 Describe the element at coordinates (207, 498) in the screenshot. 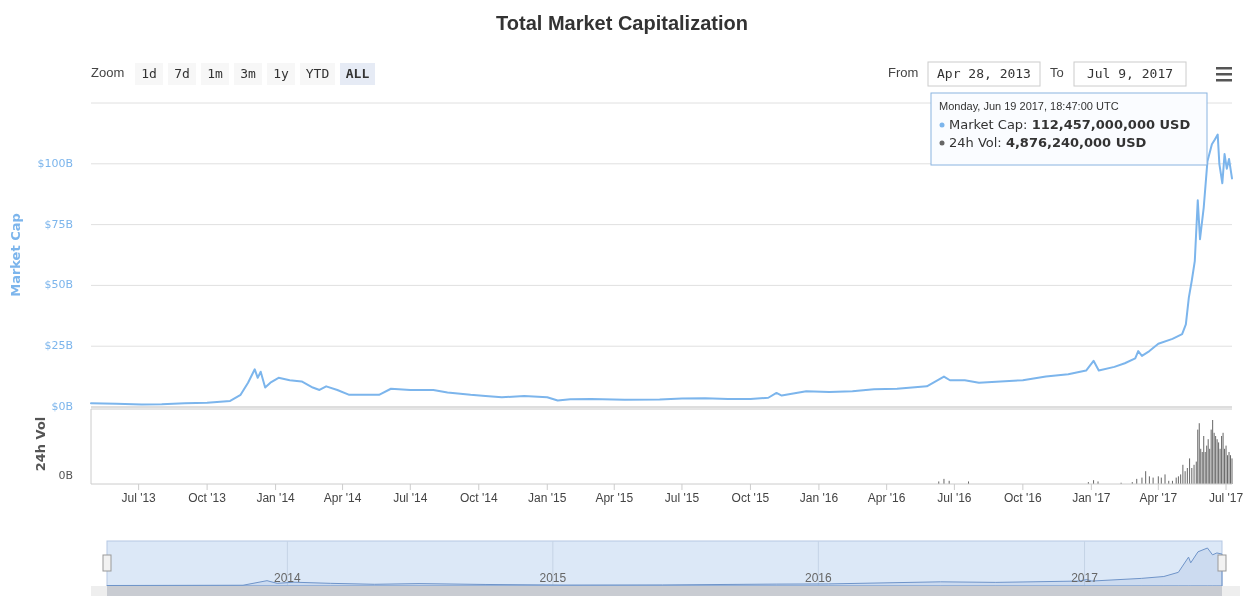

I see `x-tick-label: Oct '13` at that location.